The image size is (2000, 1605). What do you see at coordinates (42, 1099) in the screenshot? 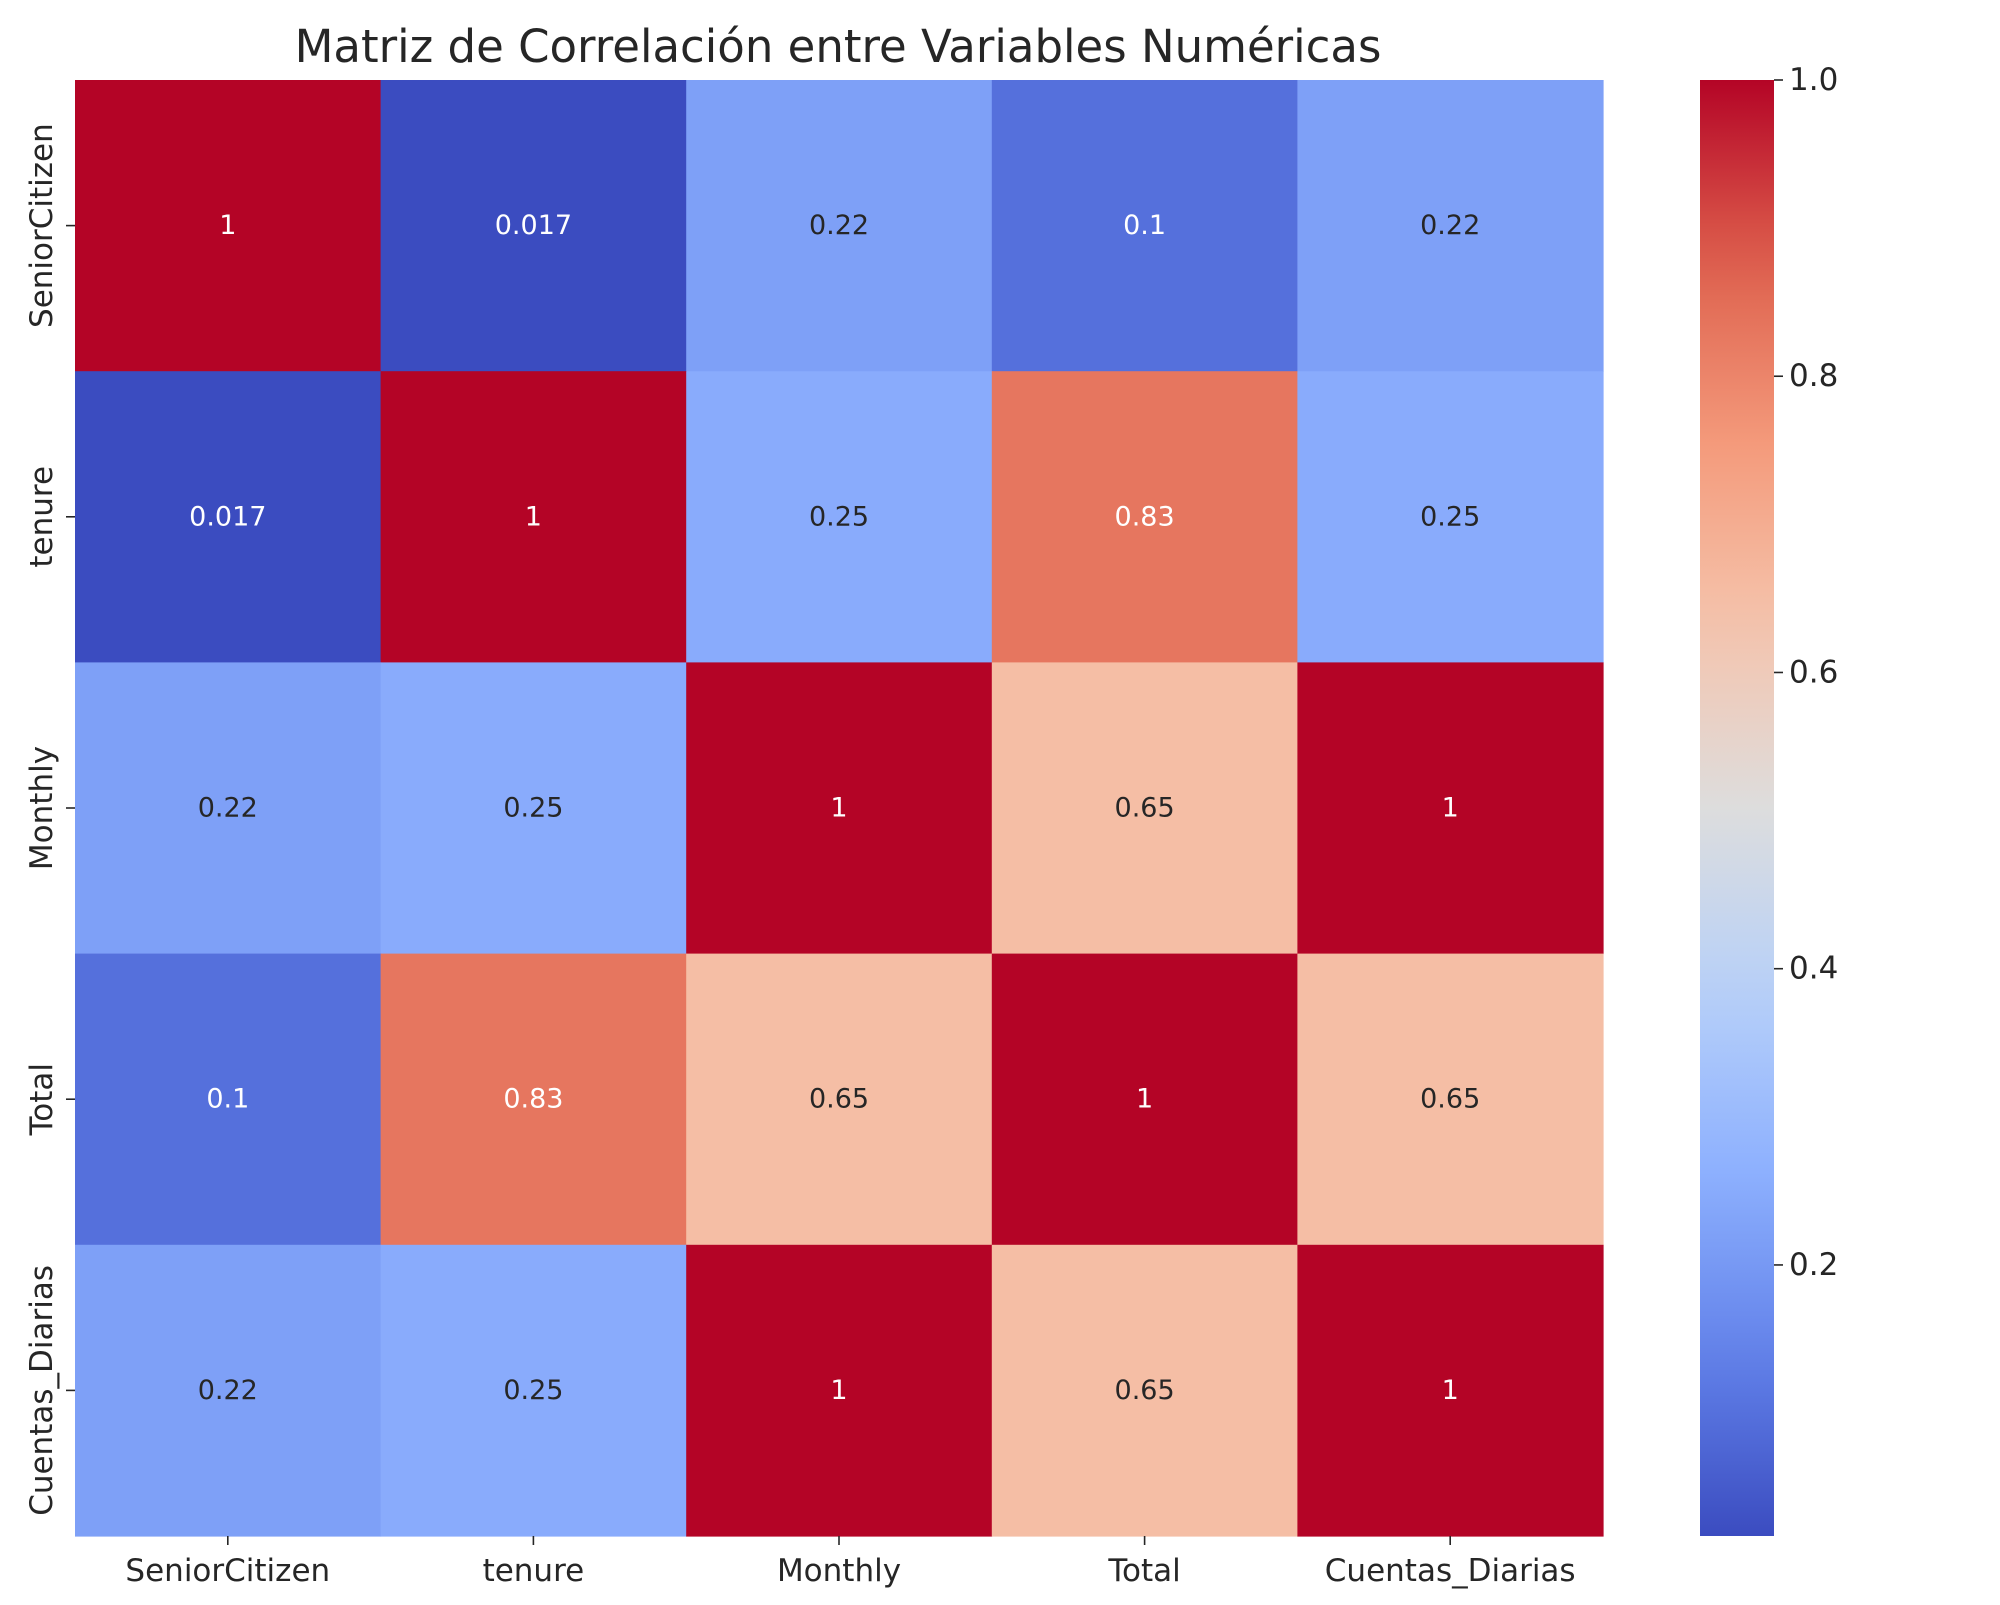
I see `y-tick-label: Total` at bounding box center [42, 1099].